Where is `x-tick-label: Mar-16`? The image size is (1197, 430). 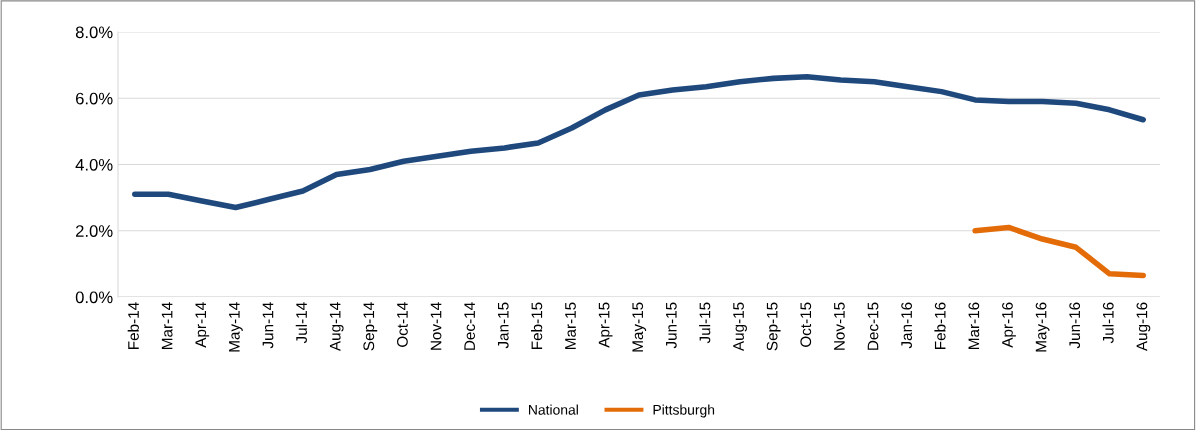
x-tick-label: Mar-16 is located at coordinates (974, 325).